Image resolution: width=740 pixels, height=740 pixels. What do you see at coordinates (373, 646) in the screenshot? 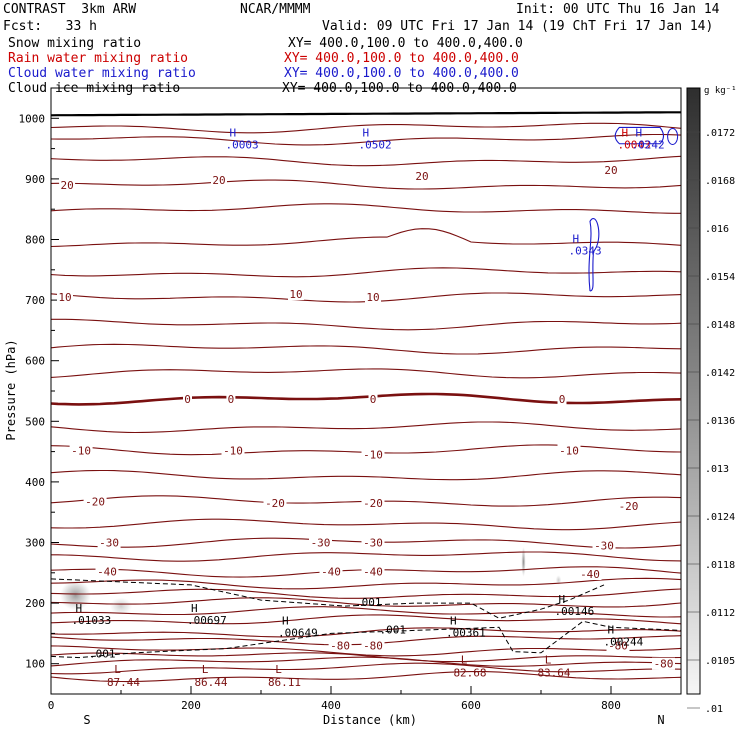
I see `isotherm-label: -80` at bounding box center [373, 646].